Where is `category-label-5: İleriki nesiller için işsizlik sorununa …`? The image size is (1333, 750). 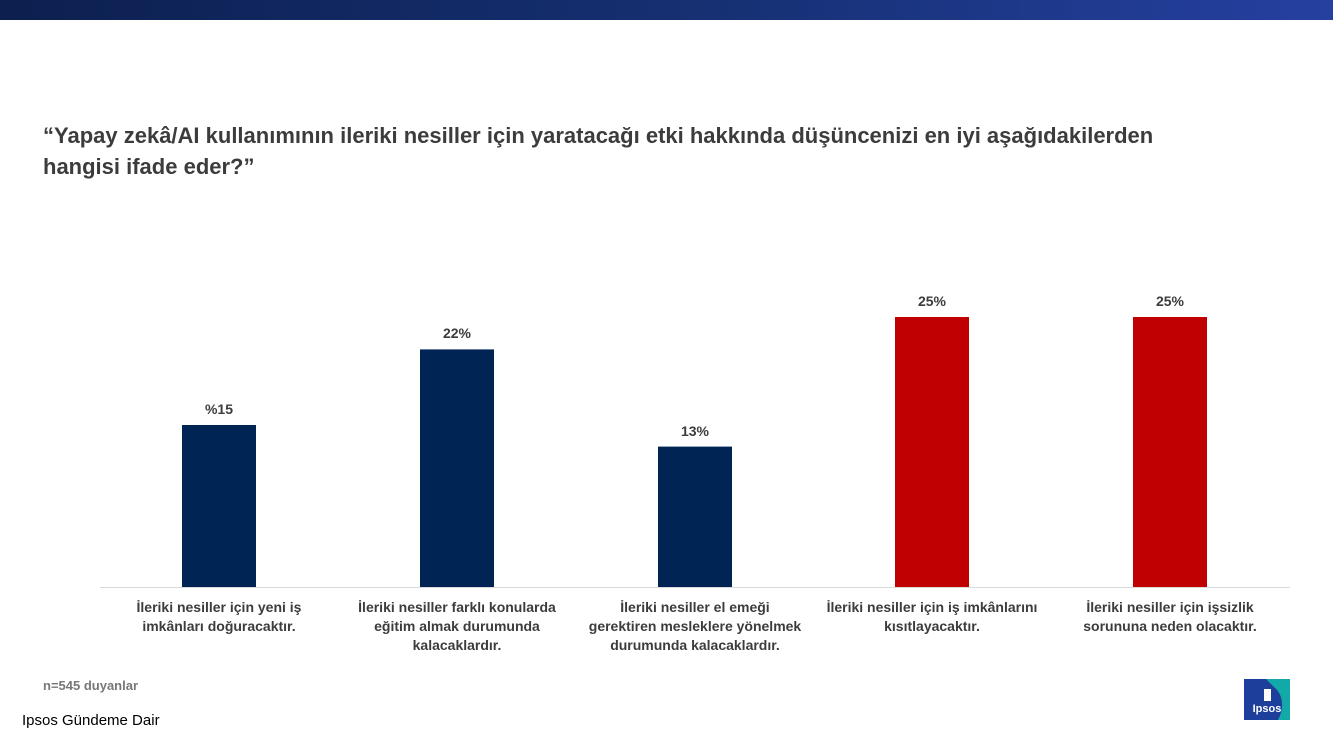
category-label-5: İleriki nesiller için işsizlik sorununa … is located at coordinates (1170, 616).